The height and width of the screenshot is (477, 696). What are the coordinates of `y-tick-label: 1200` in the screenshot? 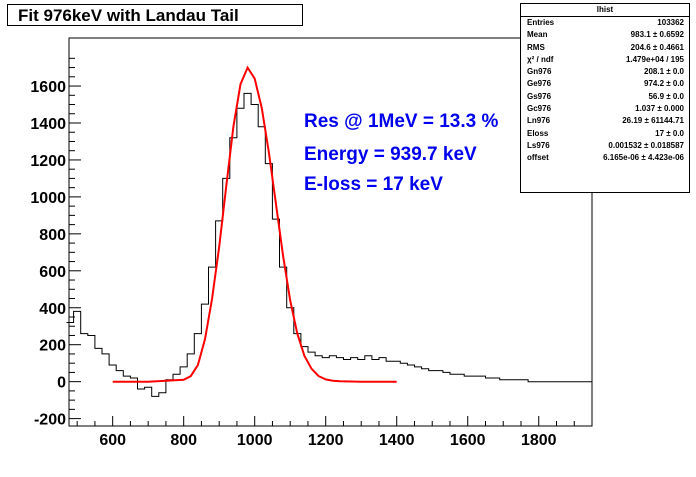 It's located at (48, 161).